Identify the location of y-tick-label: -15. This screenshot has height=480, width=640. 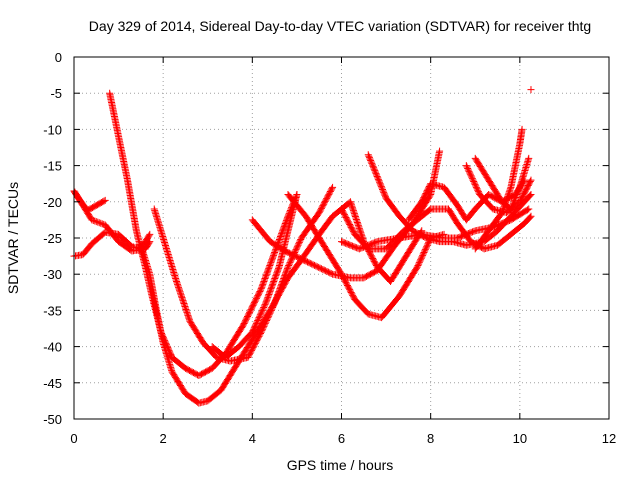
(52, 166).